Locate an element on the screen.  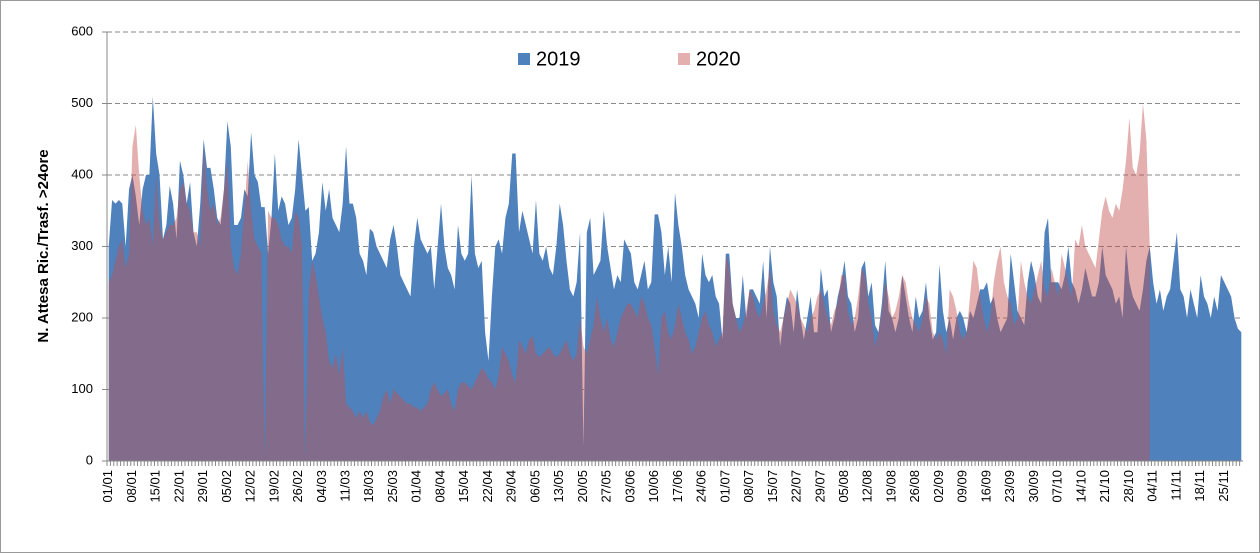
x-tick-label: 04/03 is located at coordinates (321, 486).